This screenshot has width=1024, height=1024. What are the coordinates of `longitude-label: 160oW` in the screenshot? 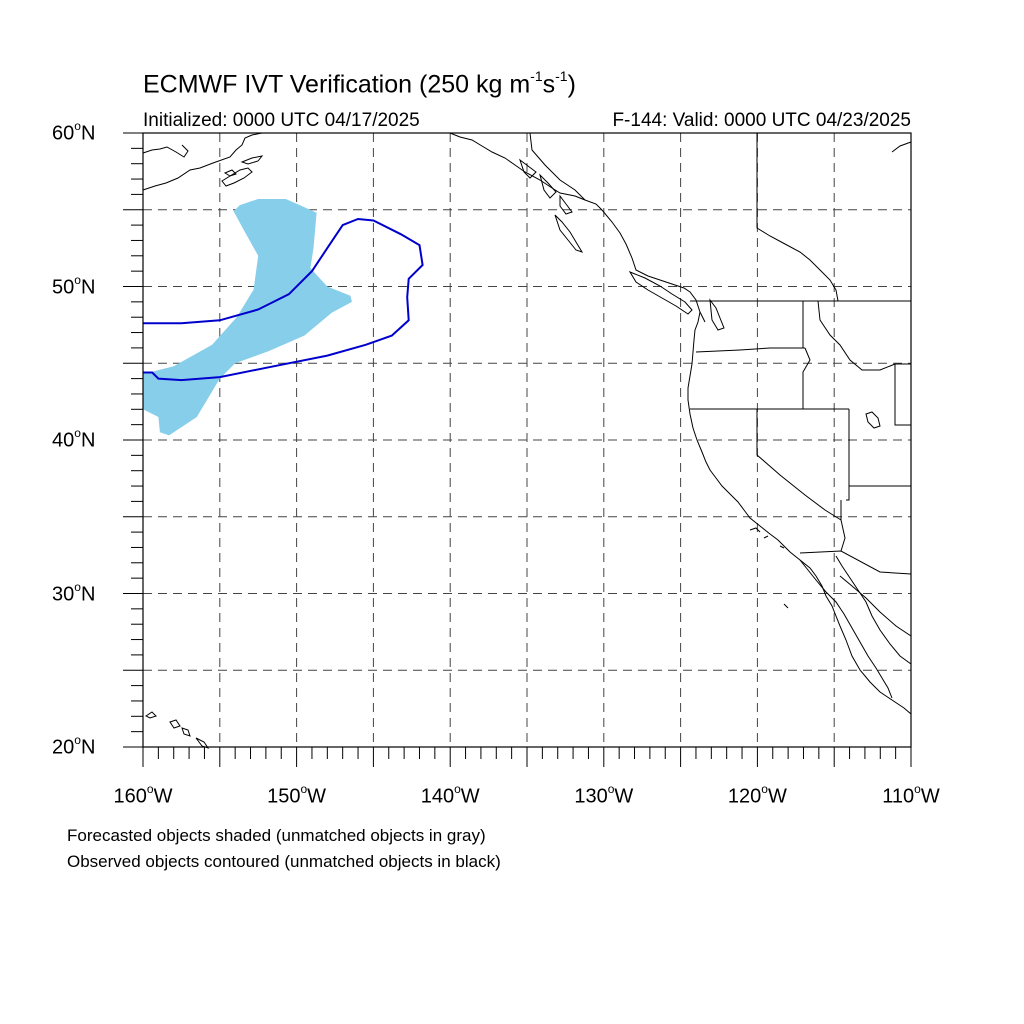 It's located at (143, 795).